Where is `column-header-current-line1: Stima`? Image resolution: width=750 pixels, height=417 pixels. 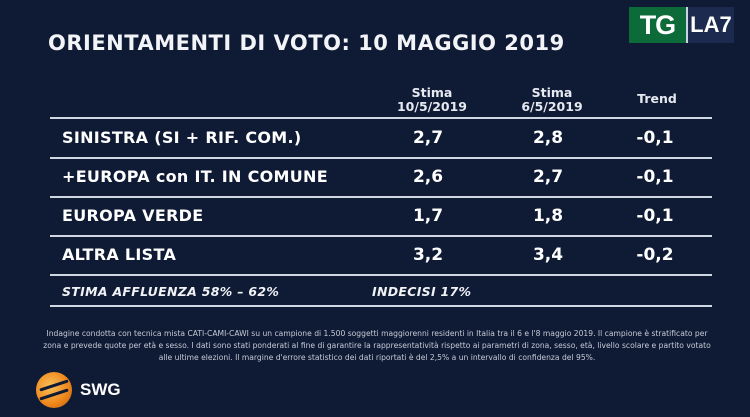 column-header-current-line1: Stima is located at coordinates (432, 92).